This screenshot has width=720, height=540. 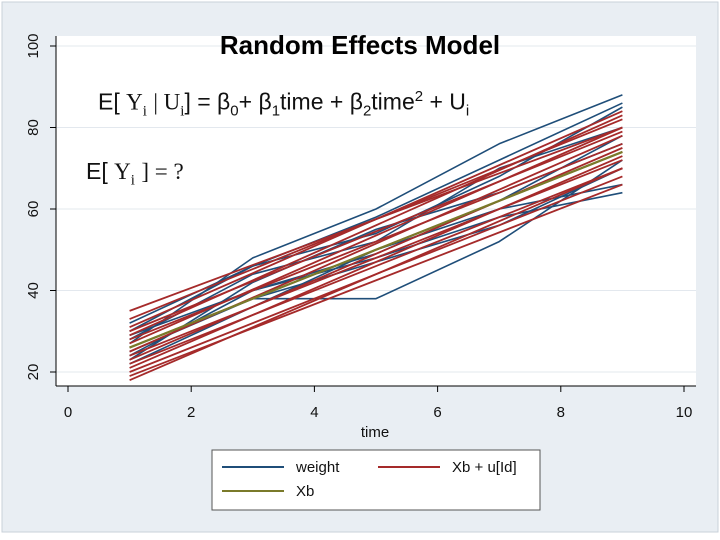 What do you see at coordinates (317, 467) in the screenshot?
I see `legend-label-weight: weight` at bounding box center [317, 467].